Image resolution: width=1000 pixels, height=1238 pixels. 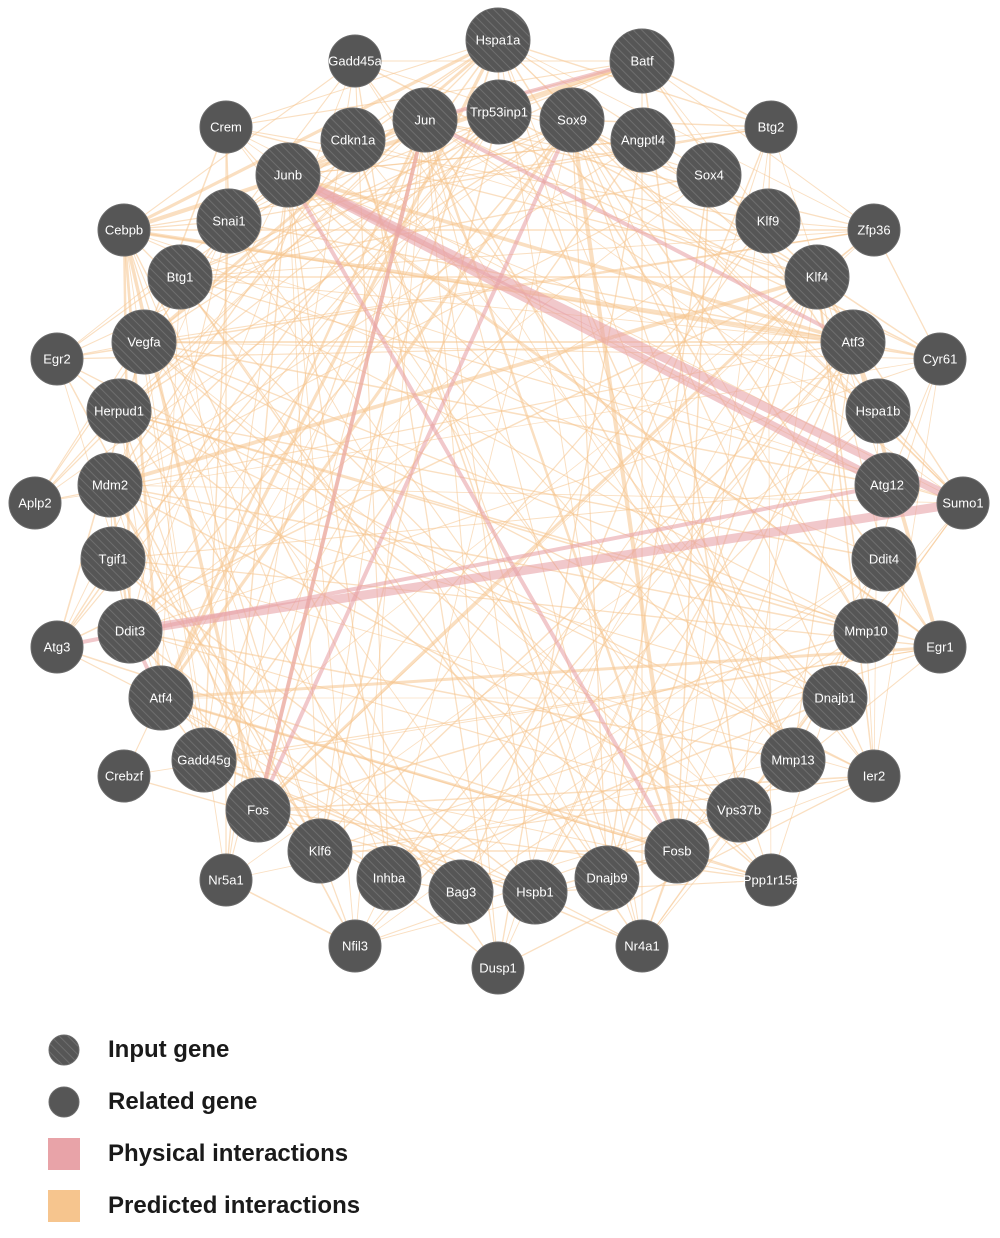 I want to click on gene-node-herpud1: Herpud1, so click(x=119, y=411).